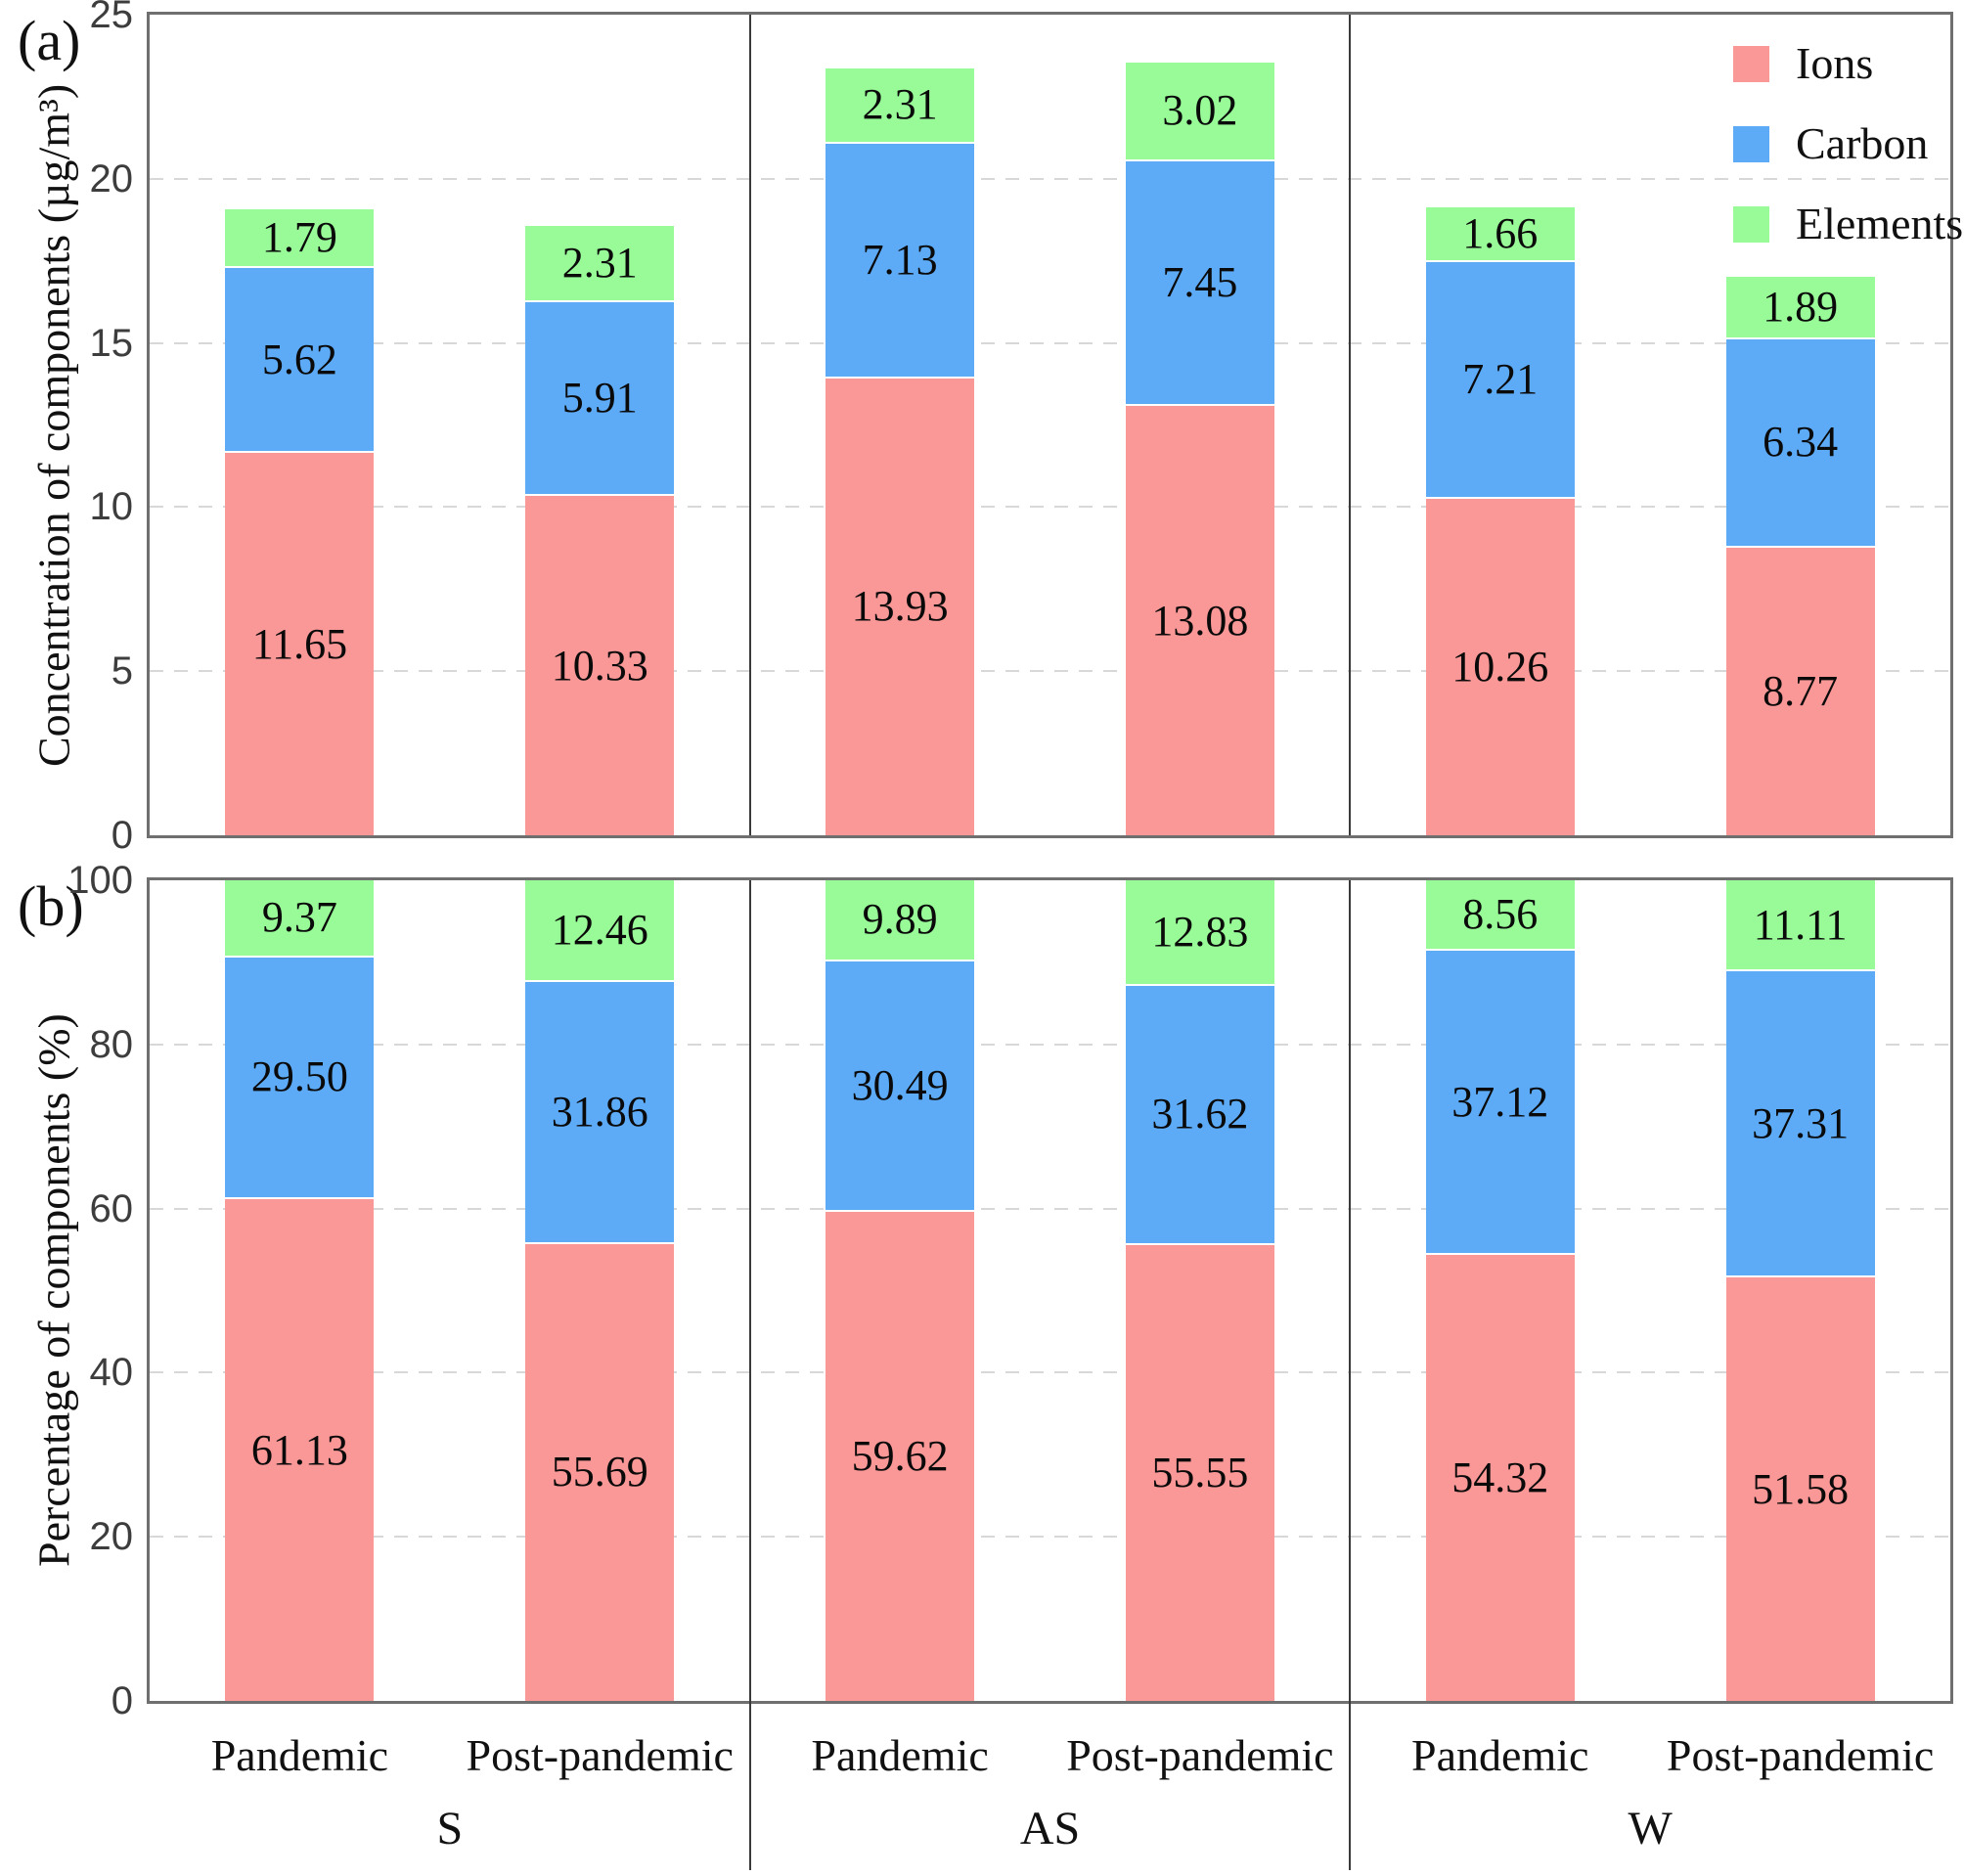  I want to click on value-label: 55.69, so click(599, 1472).